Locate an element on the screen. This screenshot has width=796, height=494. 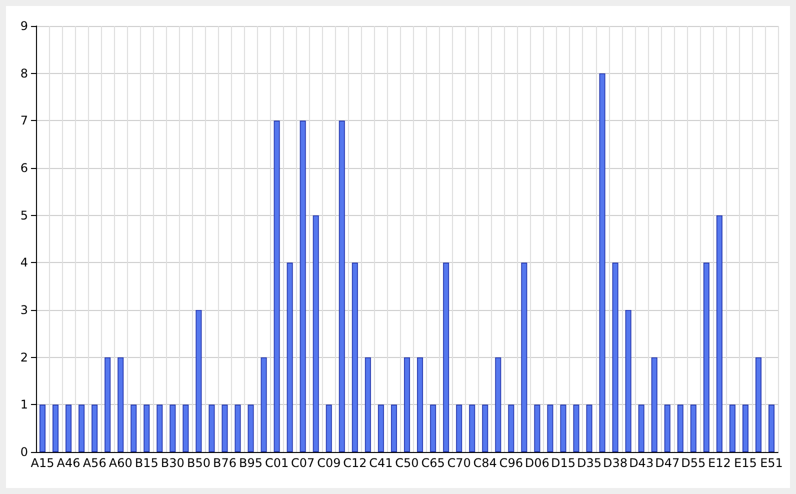
x-tick-label: C12 is located at coordinates (355, 463).